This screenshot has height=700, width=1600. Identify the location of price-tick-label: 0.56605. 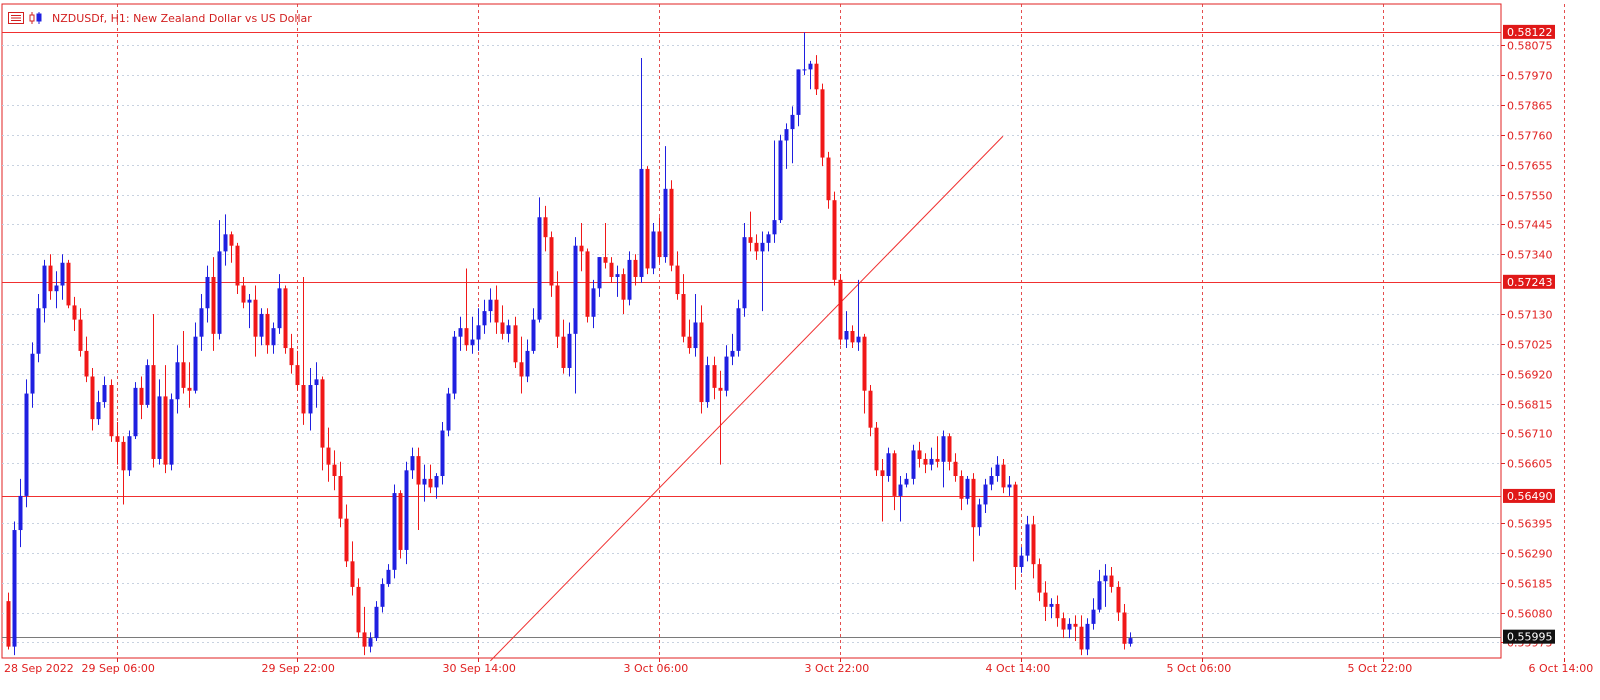
(1530, 464).